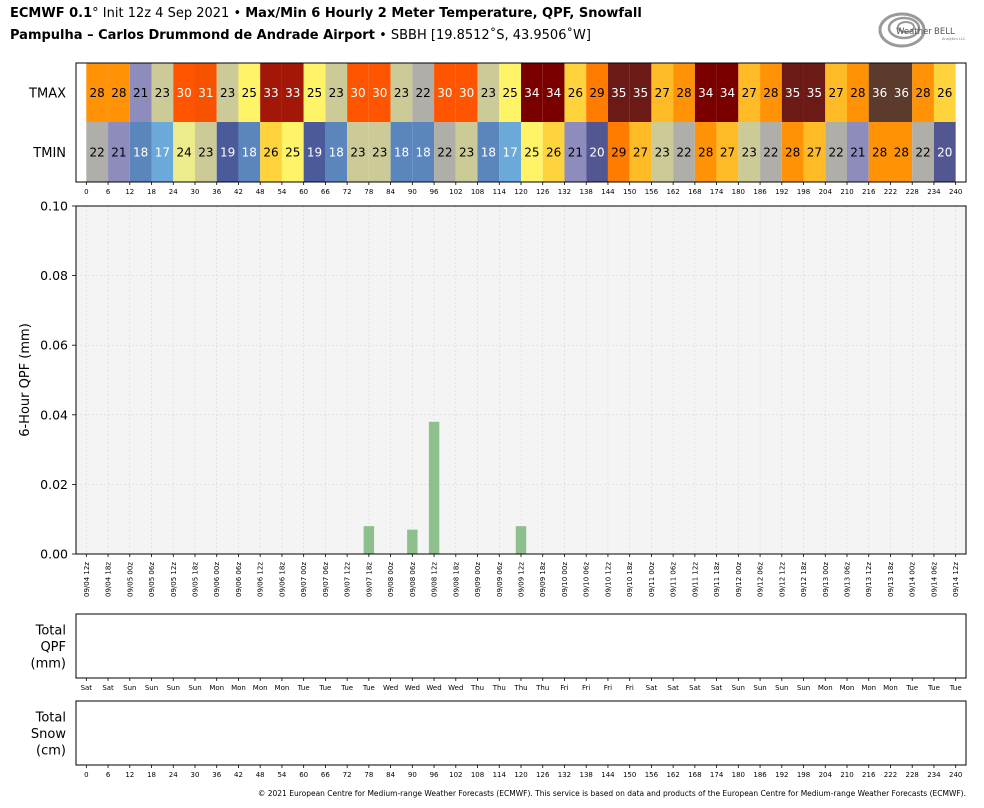  I want to click on total-qpf-label: Total, so click(50, 631).